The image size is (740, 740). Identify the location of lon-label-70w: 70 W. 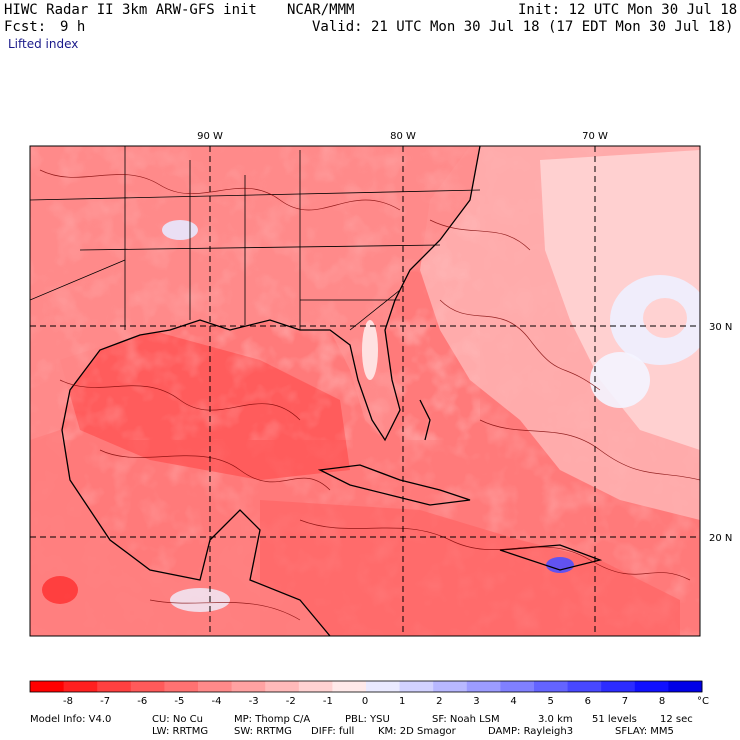
(595, 136).